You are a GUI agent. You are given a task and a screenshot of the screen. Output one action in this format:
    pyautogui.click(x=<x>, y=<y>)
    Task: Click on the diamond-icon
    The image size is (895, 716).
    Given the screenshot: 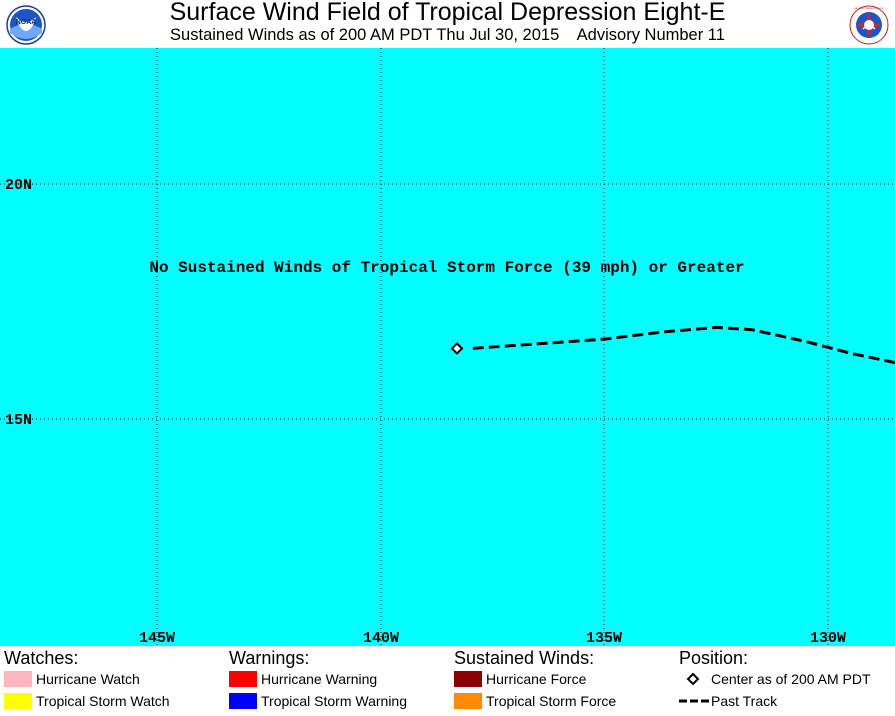 What is the action you would take?
    pyautogui.click(x=693, y=679)
    